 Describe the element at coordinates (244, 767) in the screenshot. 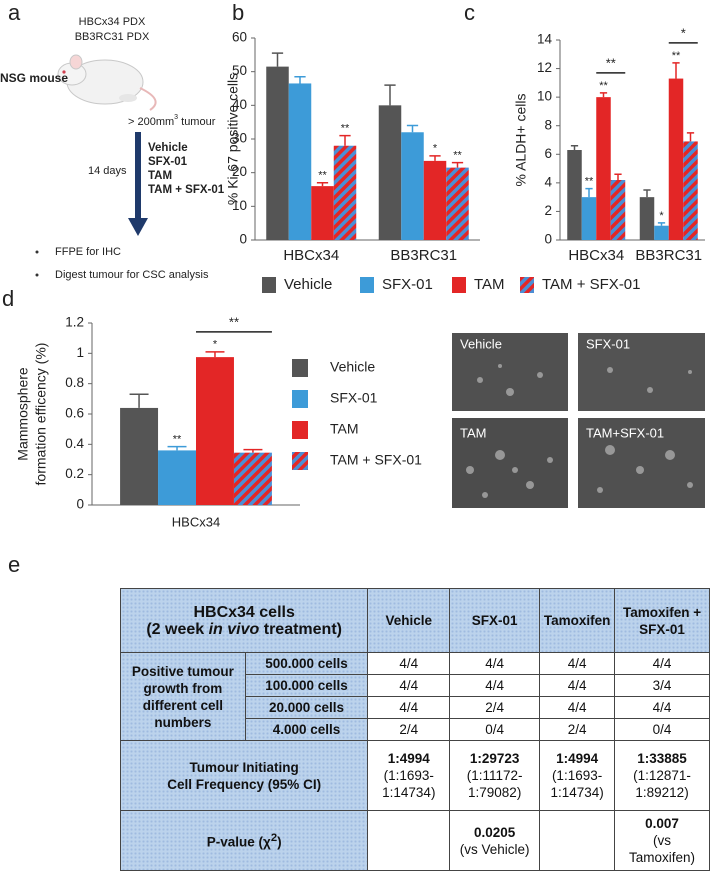

I see `text: Tumour Initiating` at that location.